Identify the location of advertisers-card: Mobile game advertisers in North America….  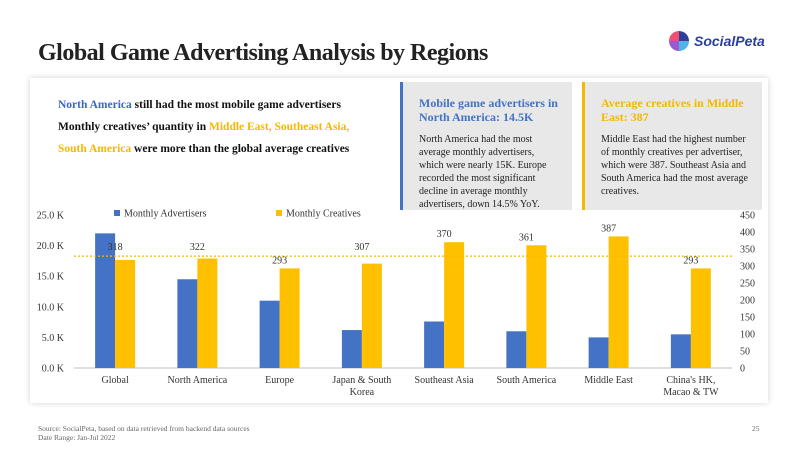
(486, 146).